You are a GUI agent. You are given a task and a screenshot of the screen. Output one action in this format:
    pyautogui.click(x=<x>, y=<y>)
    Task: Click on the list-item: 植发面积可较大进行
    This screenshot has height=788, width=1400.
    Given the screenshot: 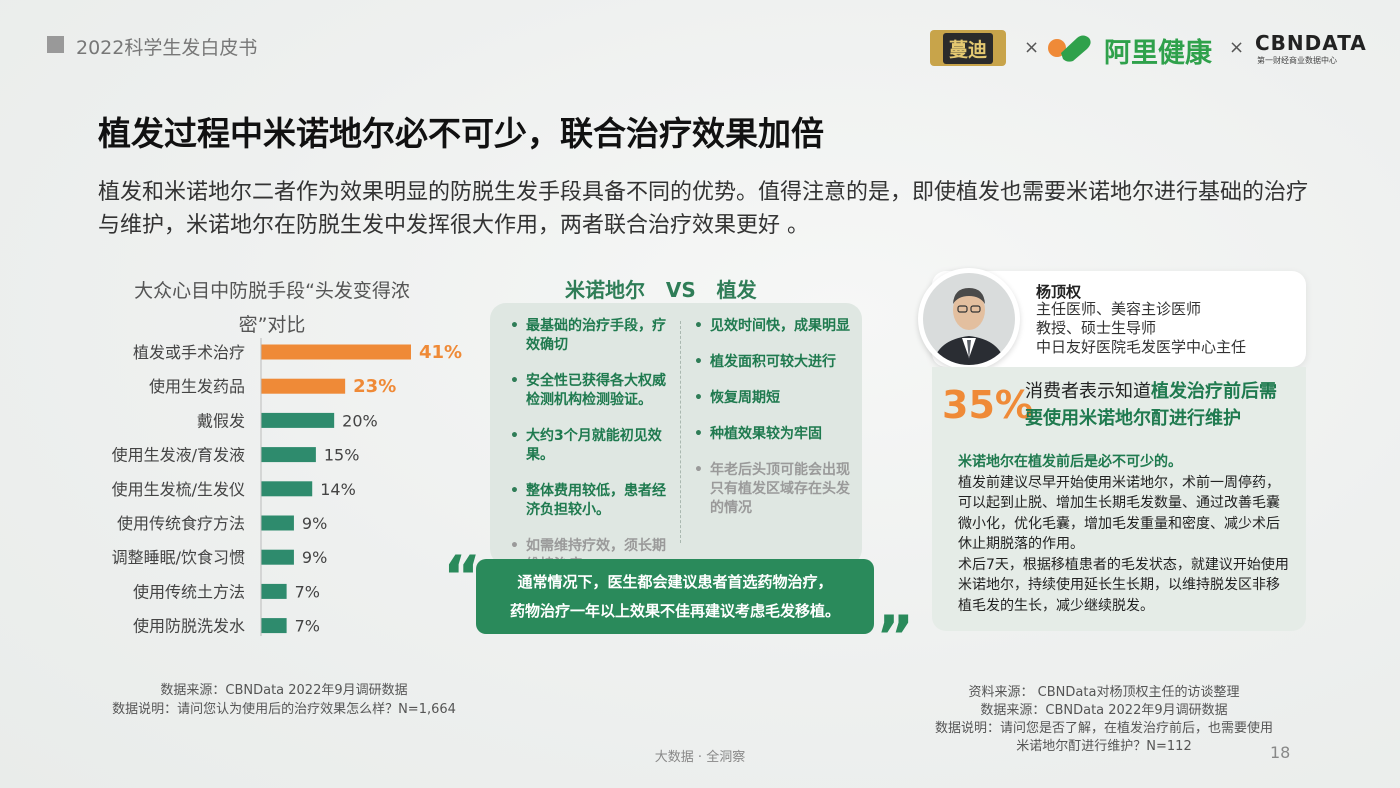 What is the action you would take?
    pyautogui.click(x=770, y=362)
    